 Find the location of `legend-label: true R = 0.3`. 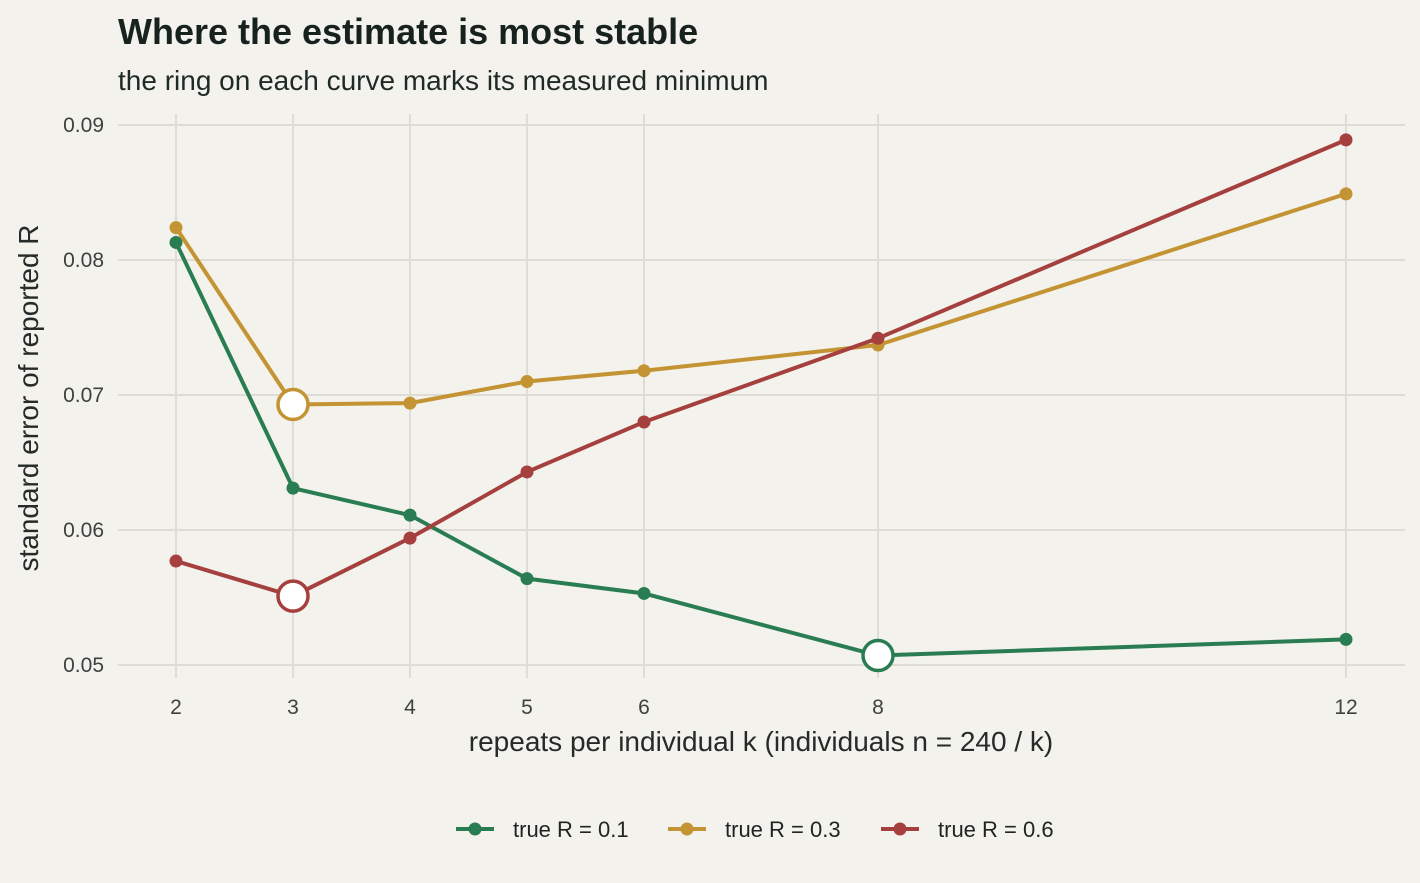

legend-label: true R = 0.3 is located at coordinates (783, 829).